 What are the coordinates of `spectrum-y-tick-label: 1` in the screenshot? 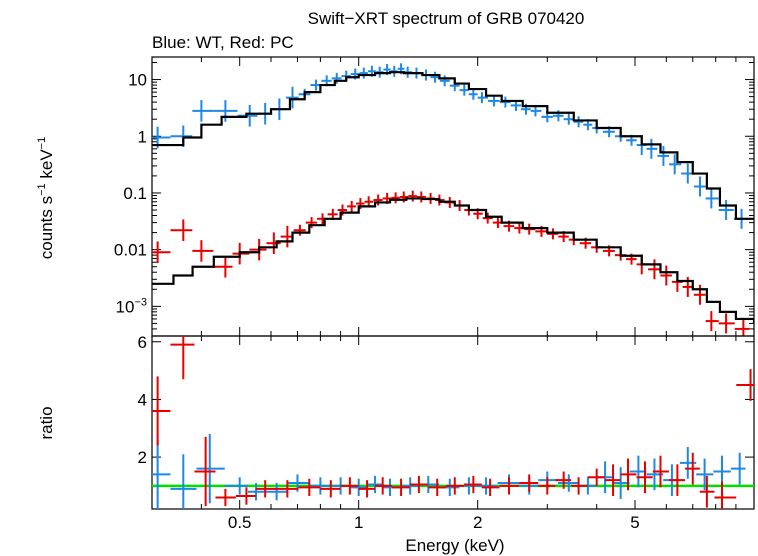 It's located at (142, 136).